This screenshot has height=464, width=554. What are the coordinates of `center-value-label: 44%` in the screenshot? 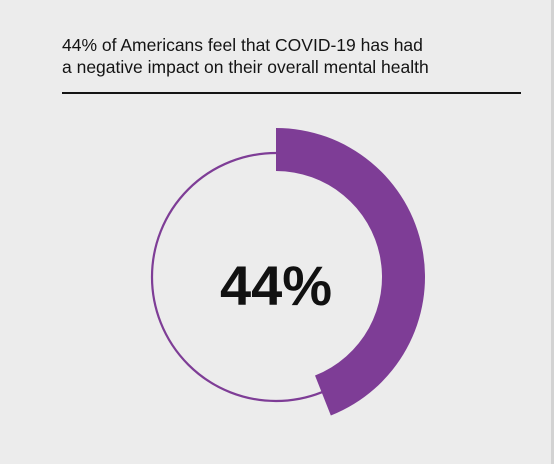 It's located at (276, 285).